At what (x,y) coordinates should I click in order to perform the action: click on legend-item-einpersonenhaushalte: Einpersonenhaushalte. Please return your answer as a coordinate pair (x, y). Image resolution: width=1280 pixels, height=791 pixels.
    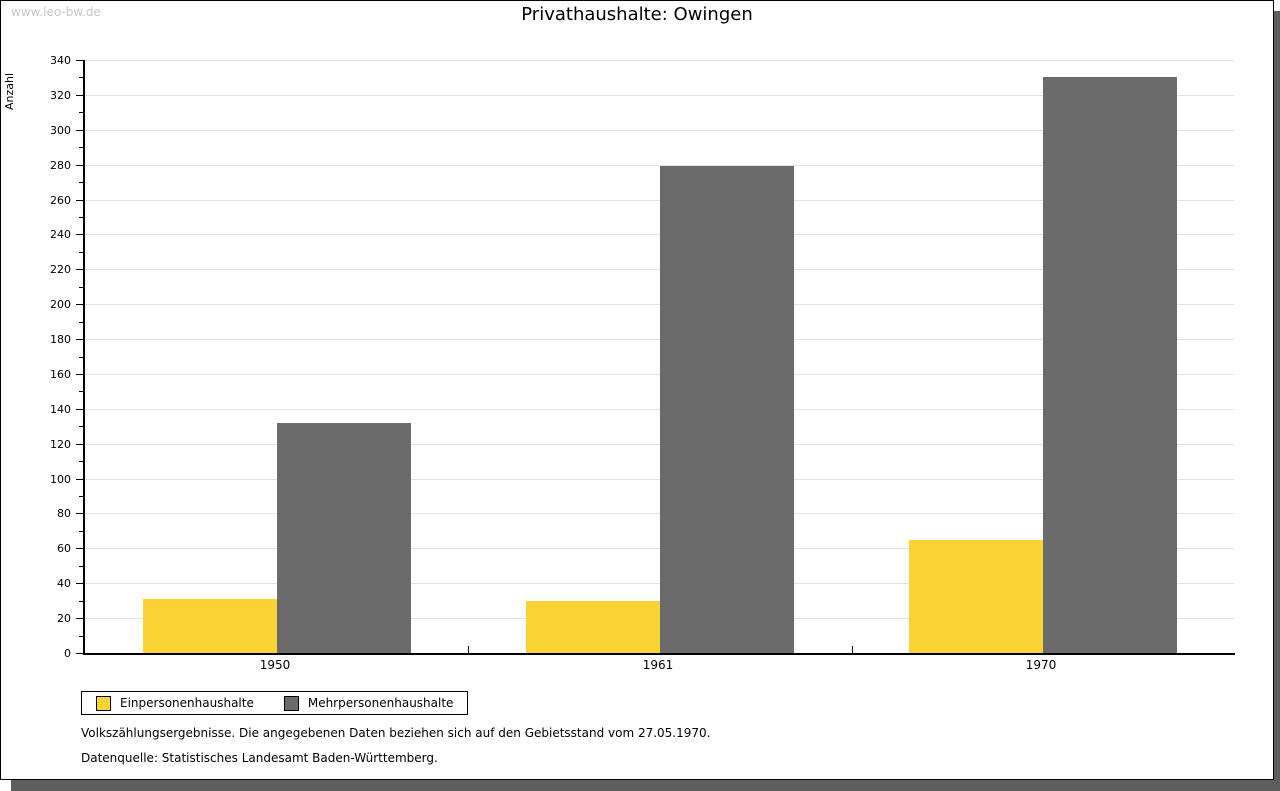
    Looking at the image, I should click on (175, 703).